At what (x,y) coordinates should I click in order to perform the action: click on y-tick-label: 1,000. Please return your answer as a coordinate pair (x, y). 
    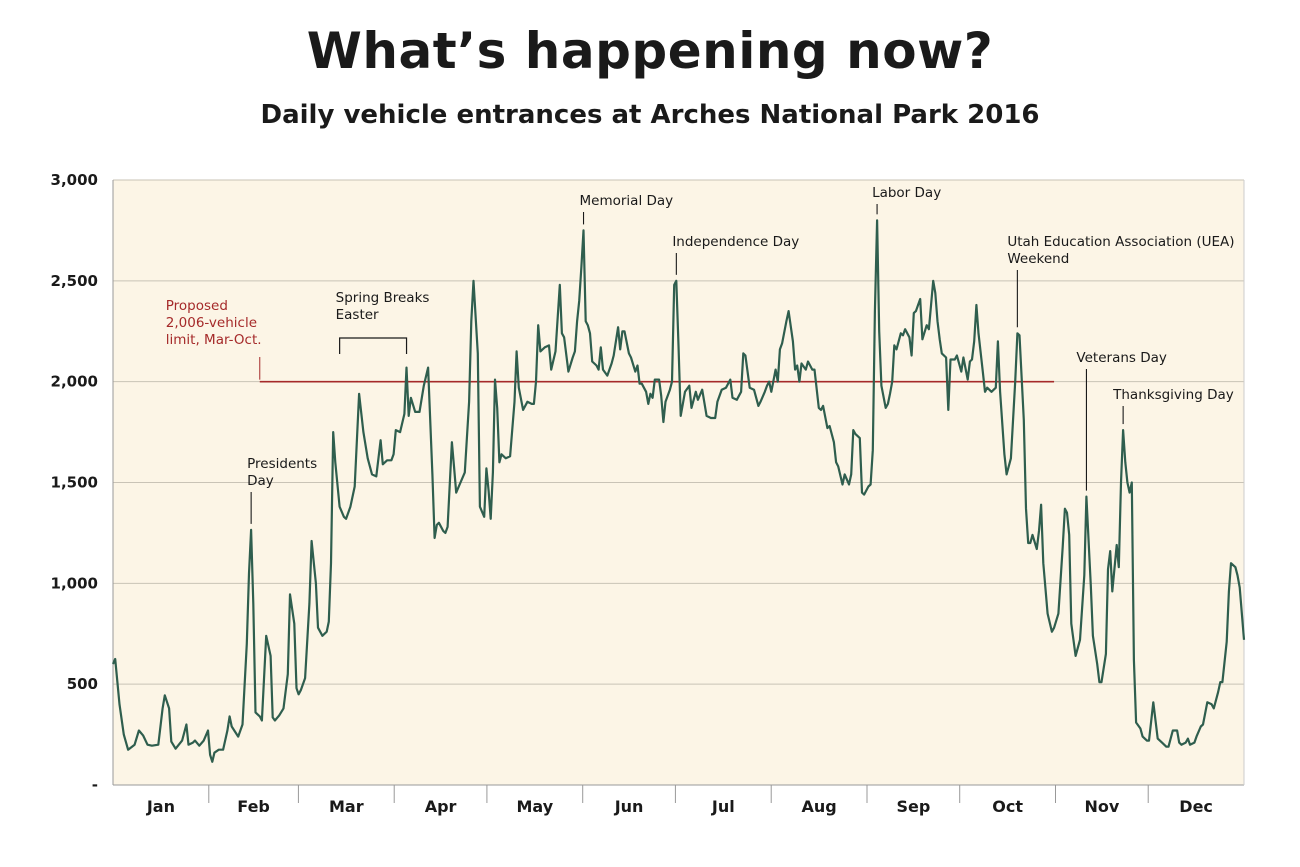
    Looking at the image, I should click on (74, 583).